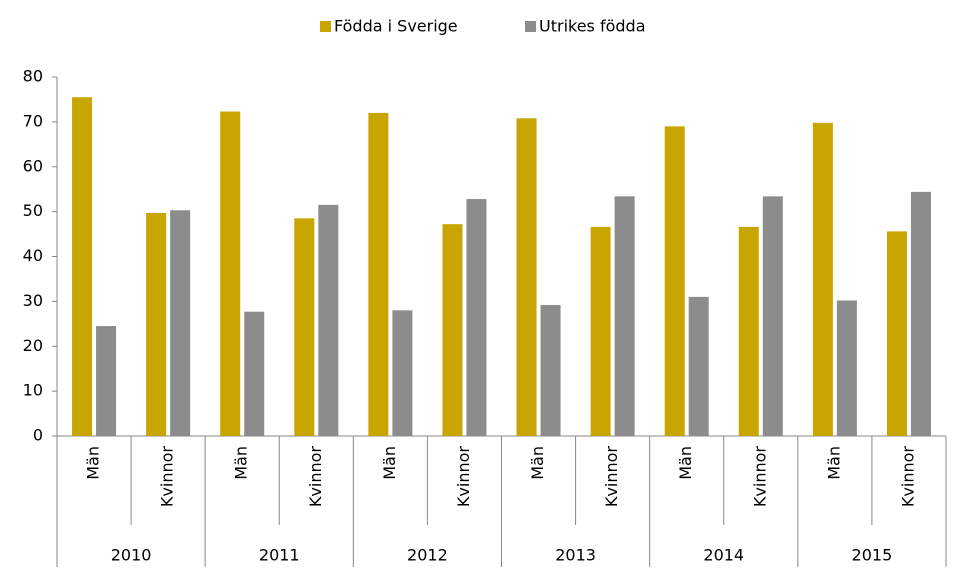 The image size is (954, 571). Describe the element at coordinates (33, 76) in the screenshot. I see `y-tick-label: 80` at that location.